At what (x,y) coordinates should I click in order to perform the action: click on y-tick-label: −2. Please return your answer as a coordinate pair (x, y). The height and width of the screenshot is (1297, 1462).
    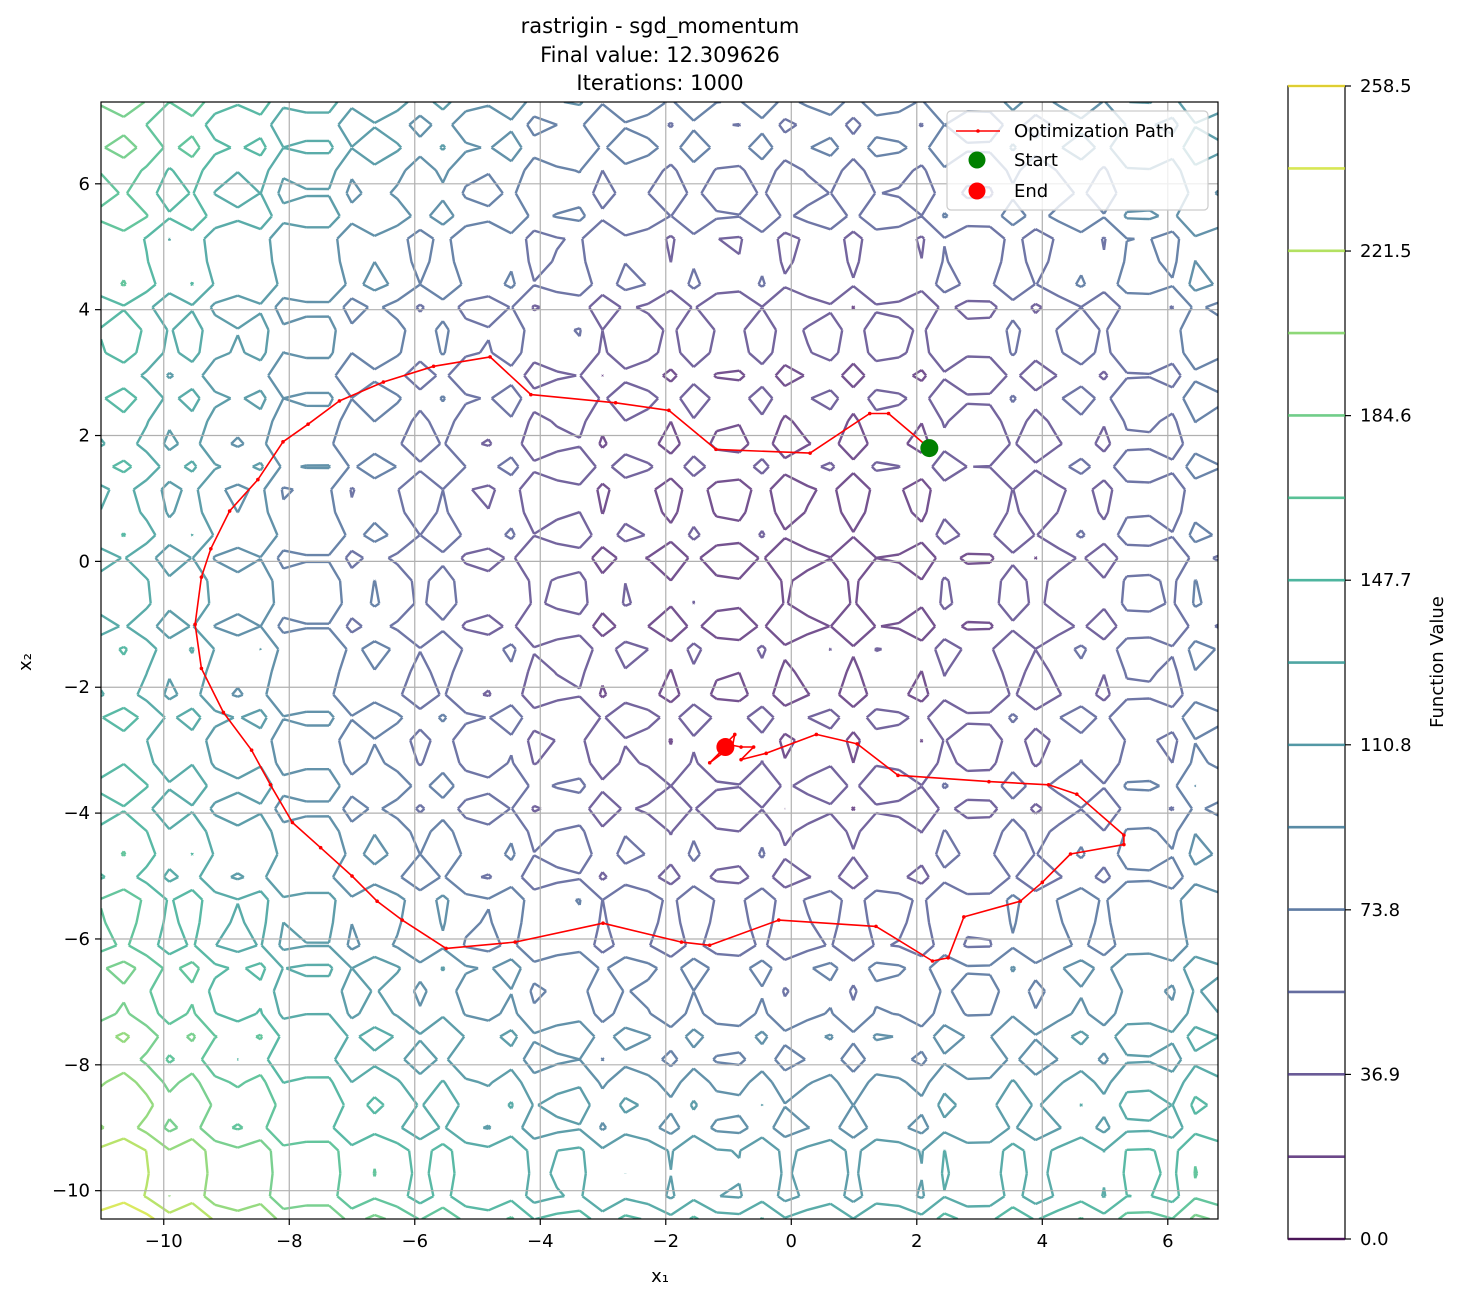
    Looking at the image, I should click on (76, 687).